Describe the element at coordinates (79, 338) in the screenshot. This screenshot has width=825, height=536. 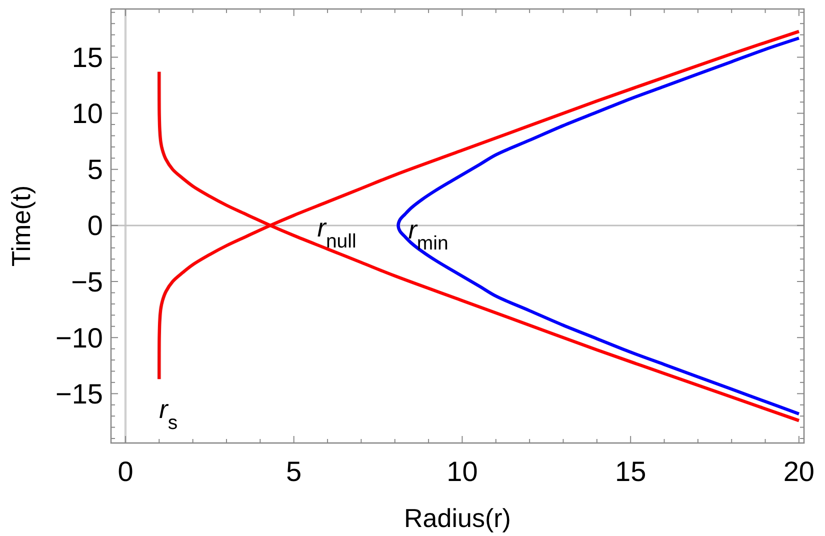
I see `y-tick-label: −10` at that location.